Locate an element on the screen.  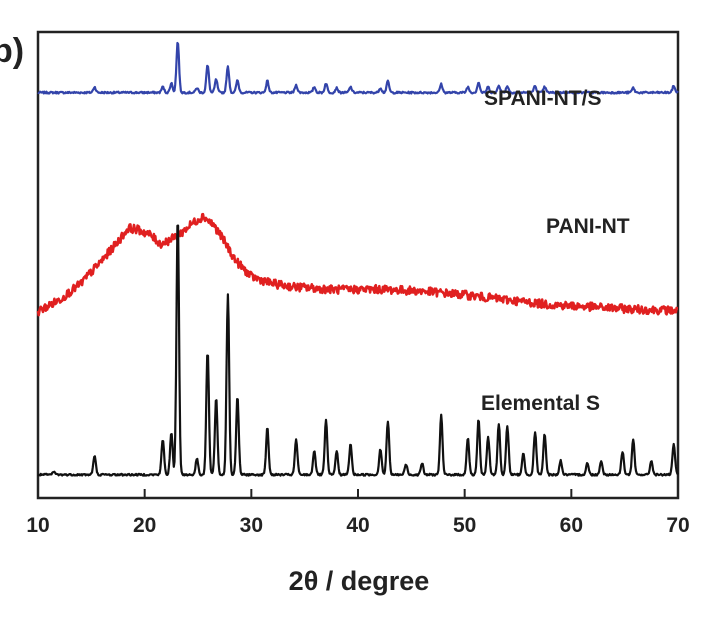
x-axis-ticks: 10 20 30 40 50 60 70 is located at coordinates (358, 513).